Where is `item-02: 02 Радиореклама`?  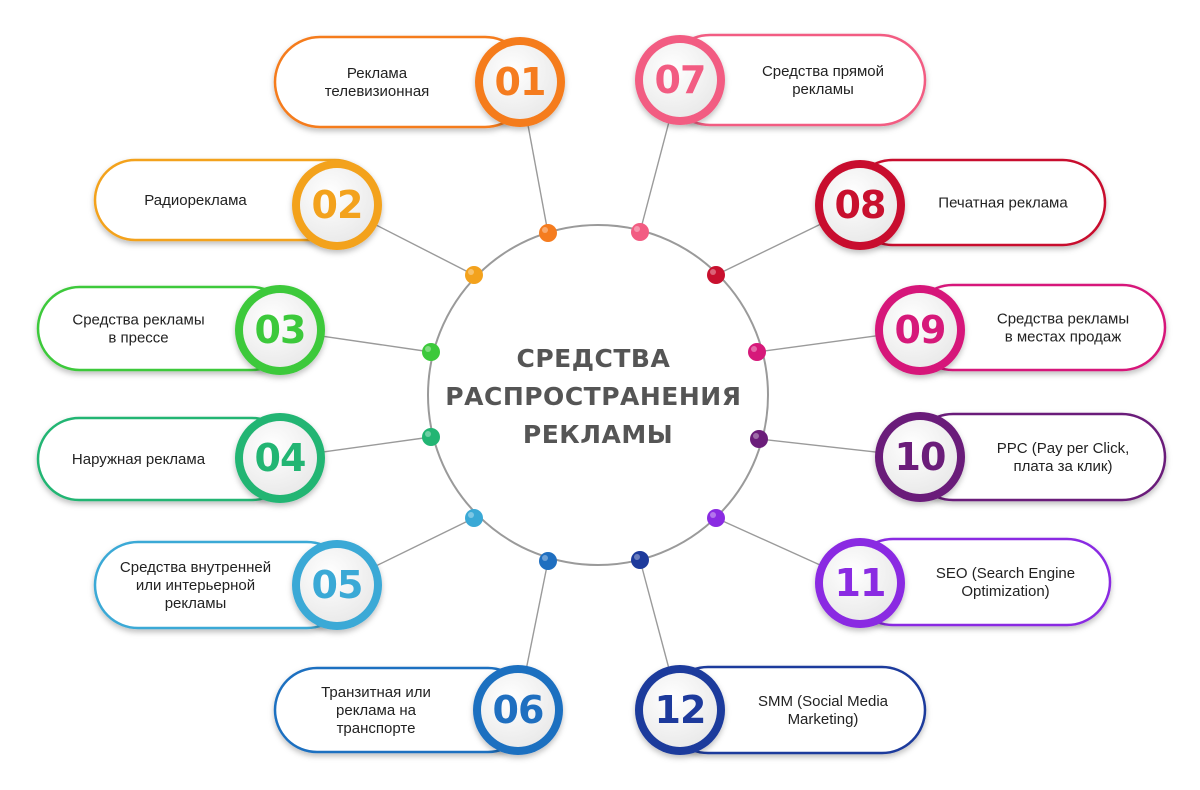 item-02: 02 Радиореклама is located at coordinates (237, 204).